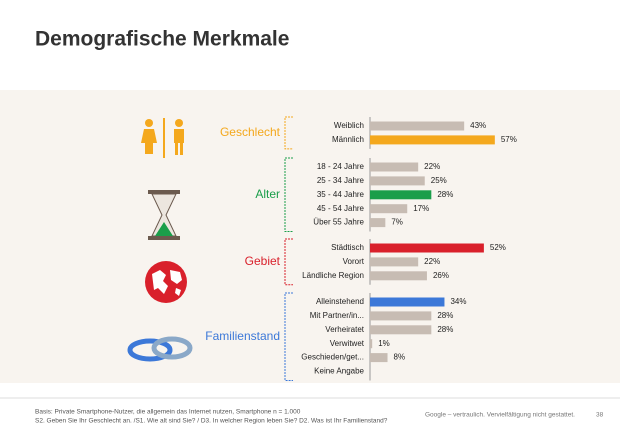 The width and height of the screenshot is (620, 438). I want to click on value-label: 7%, so click(397, 222).